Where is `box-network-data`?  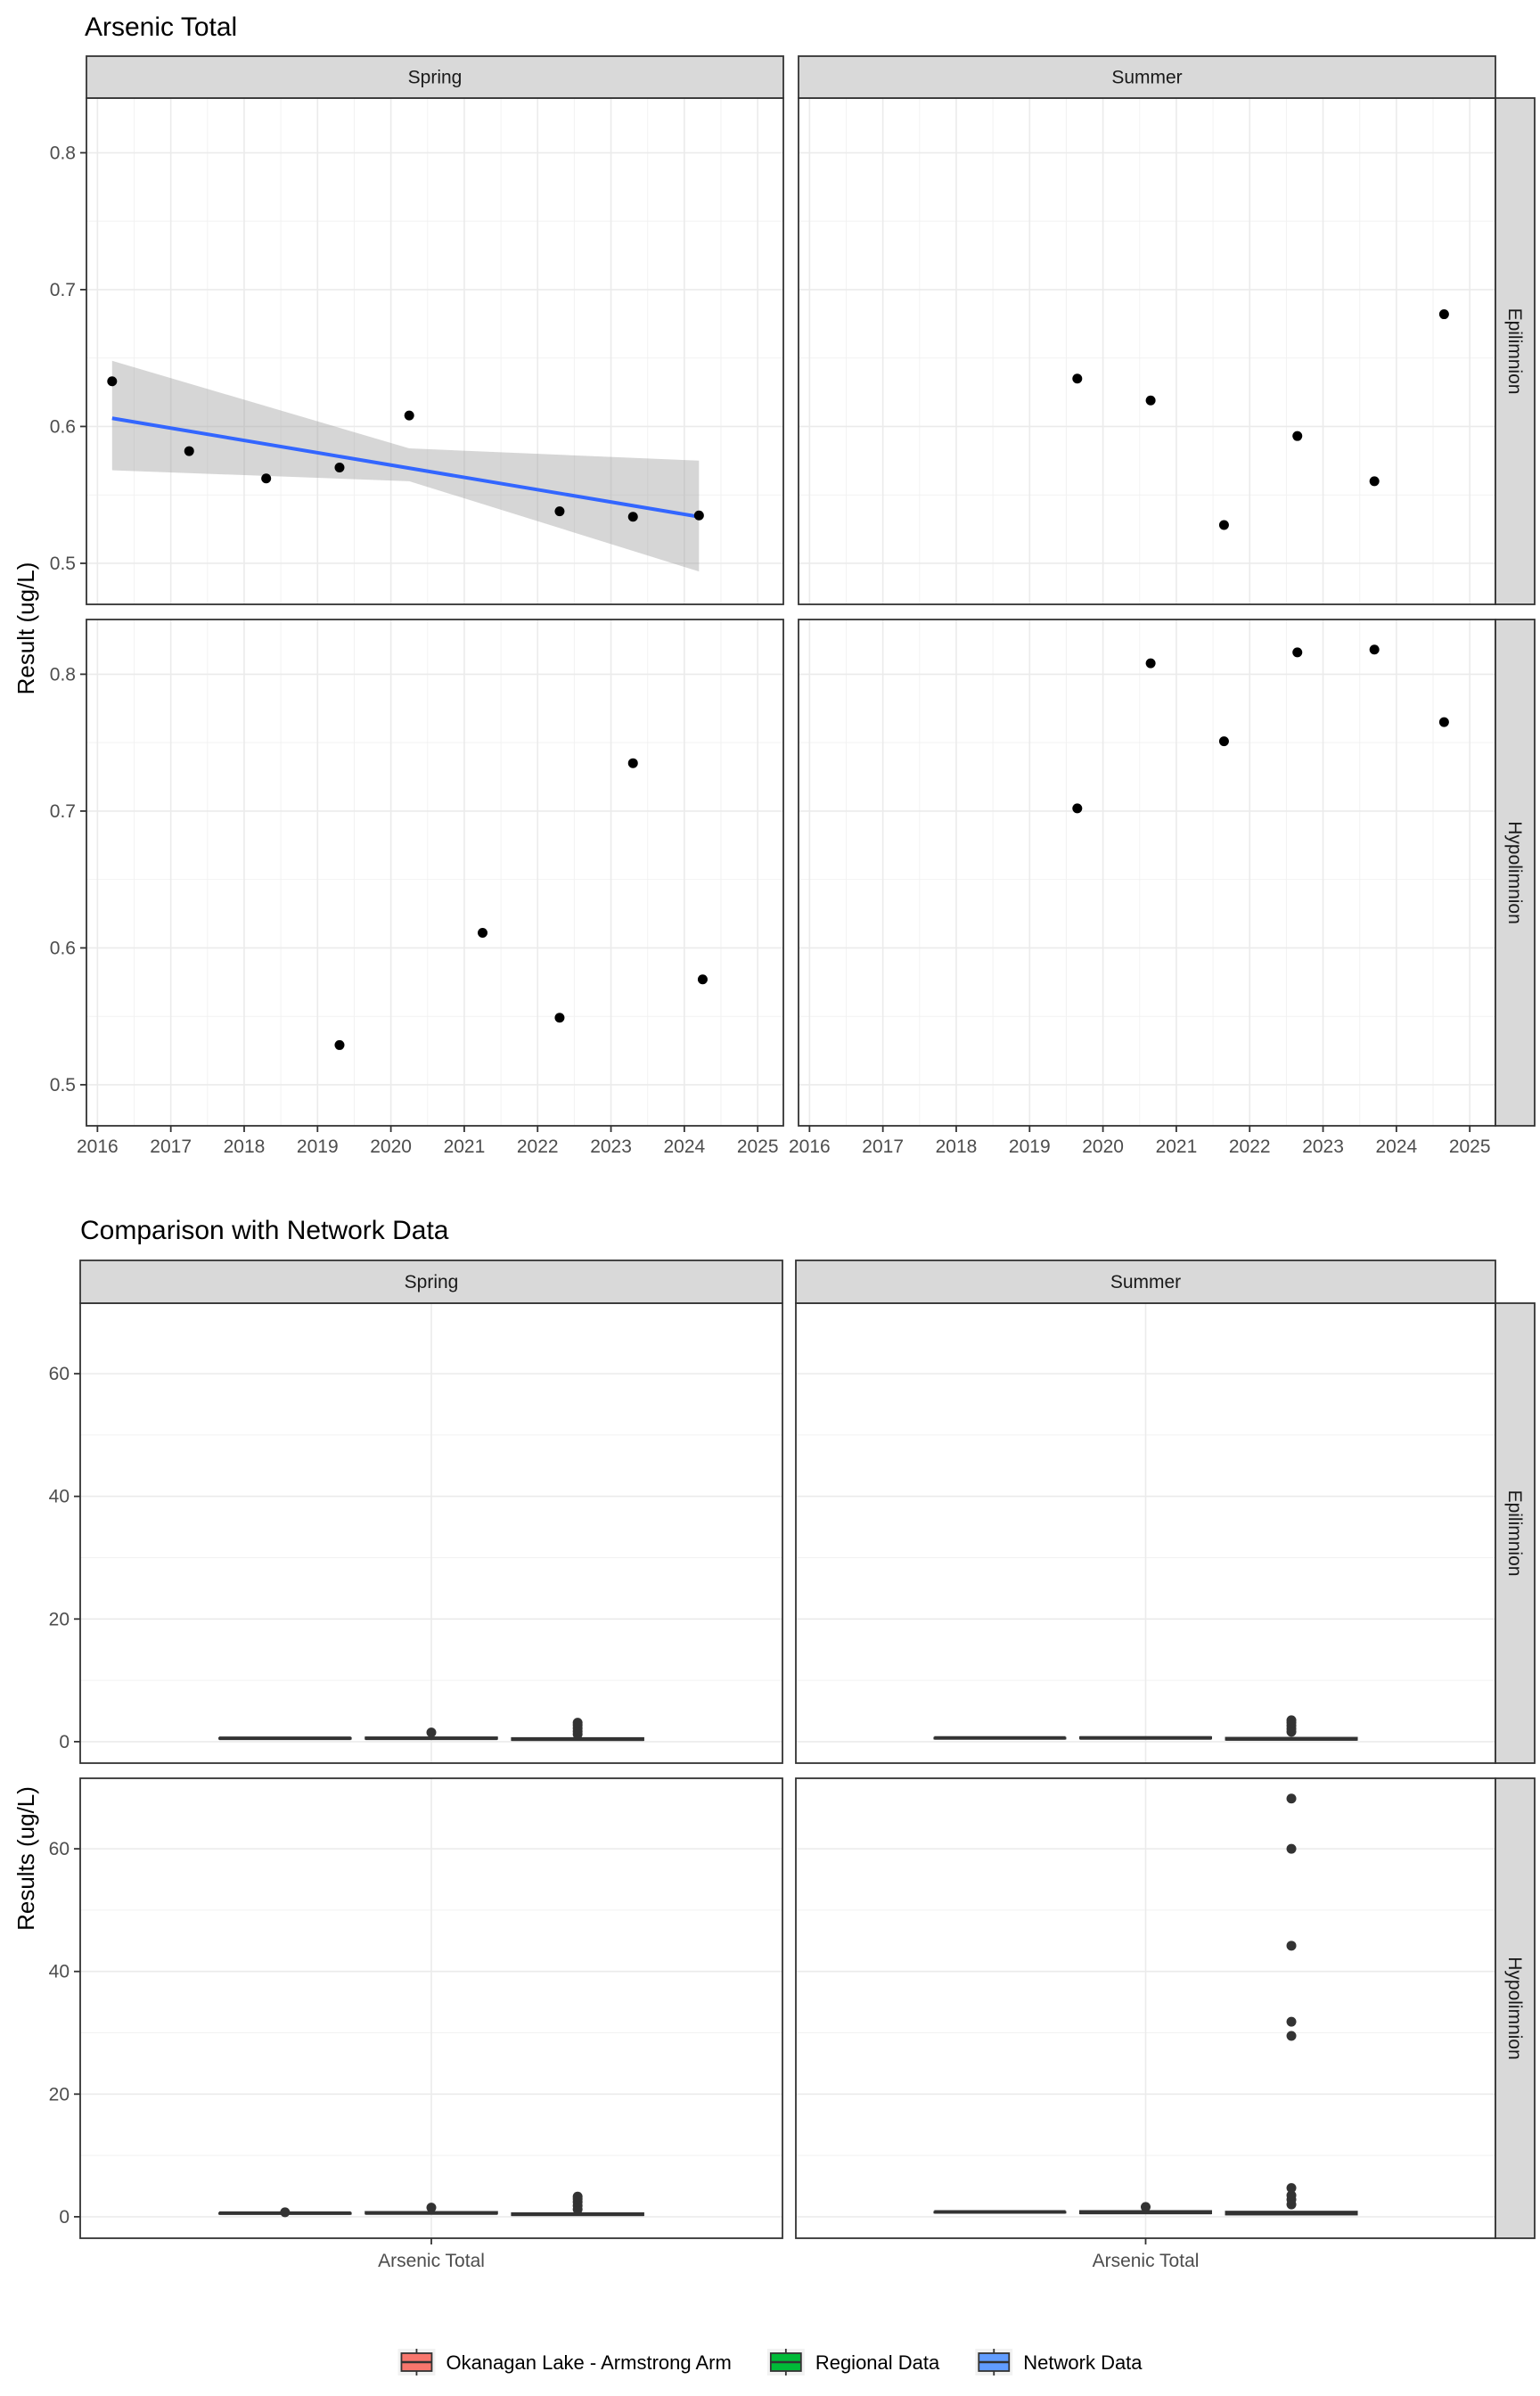 box-network-data is located at coordinates (1291, 2005).